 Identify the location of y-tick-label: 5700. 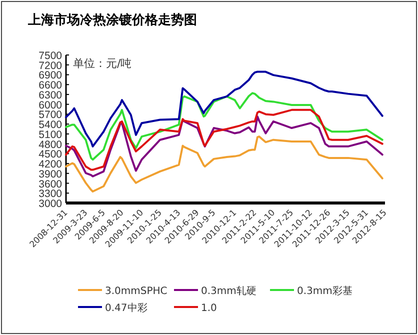
(50, 115).